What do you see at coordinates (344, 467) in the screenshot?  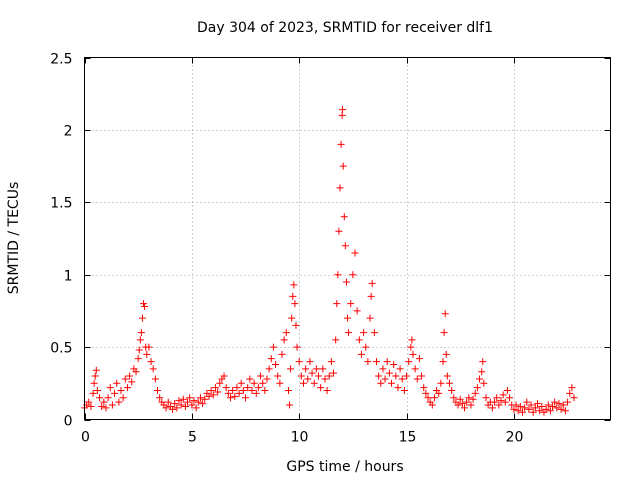 I see `x-axis-label: GPS time / hours` at bounding box center [344, 467].